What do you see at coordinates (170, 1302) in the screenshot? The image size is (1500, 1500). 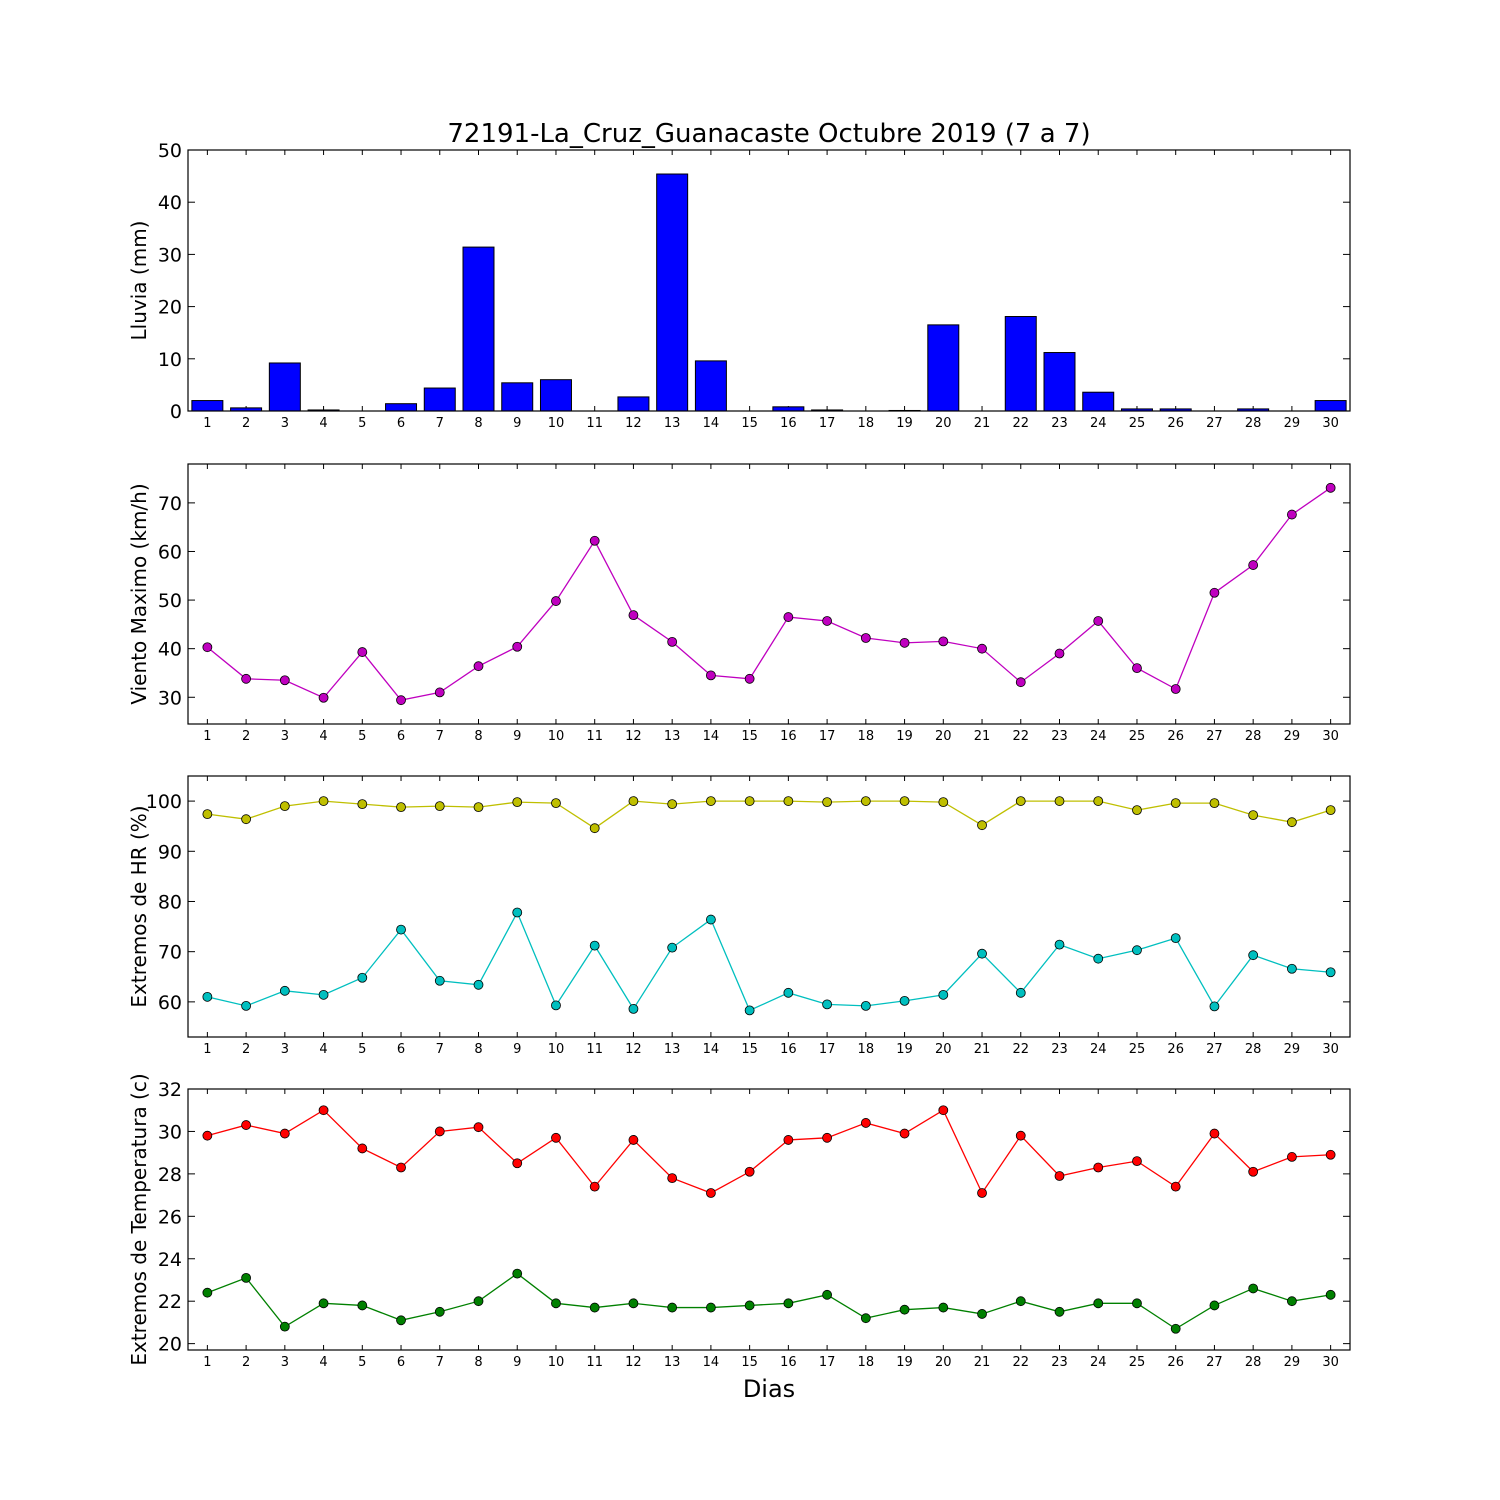 I see `y-tick-label: 22` at bounding box center [170, 1302].